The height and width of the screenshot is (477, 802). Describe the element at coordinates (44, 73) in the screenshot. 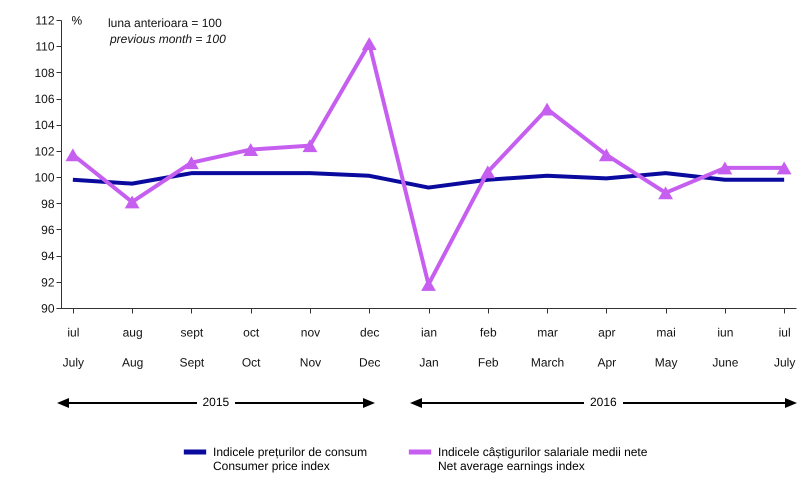

I see `y-tick-label: 108` at that location.